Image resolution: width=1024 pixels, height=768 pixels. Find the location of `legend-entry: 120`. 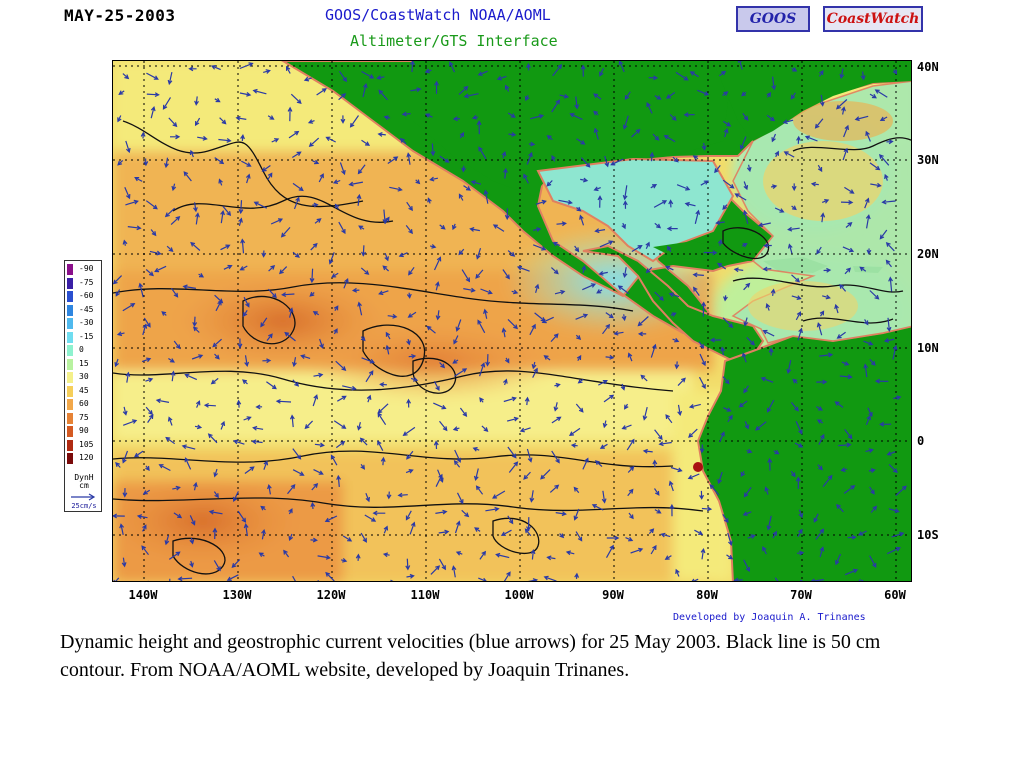

legend-entry: 120 is located at coordinates (83, 458).